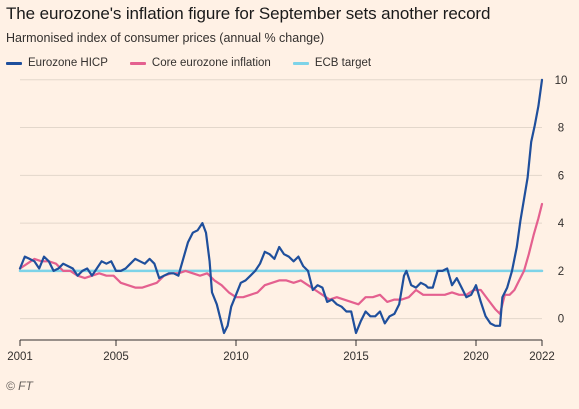 The image size is (579, 409). What do you see at coordinates (19, 386) in the screenshot?
I see `source-credit: © FT` at bounding box center [19, 386].